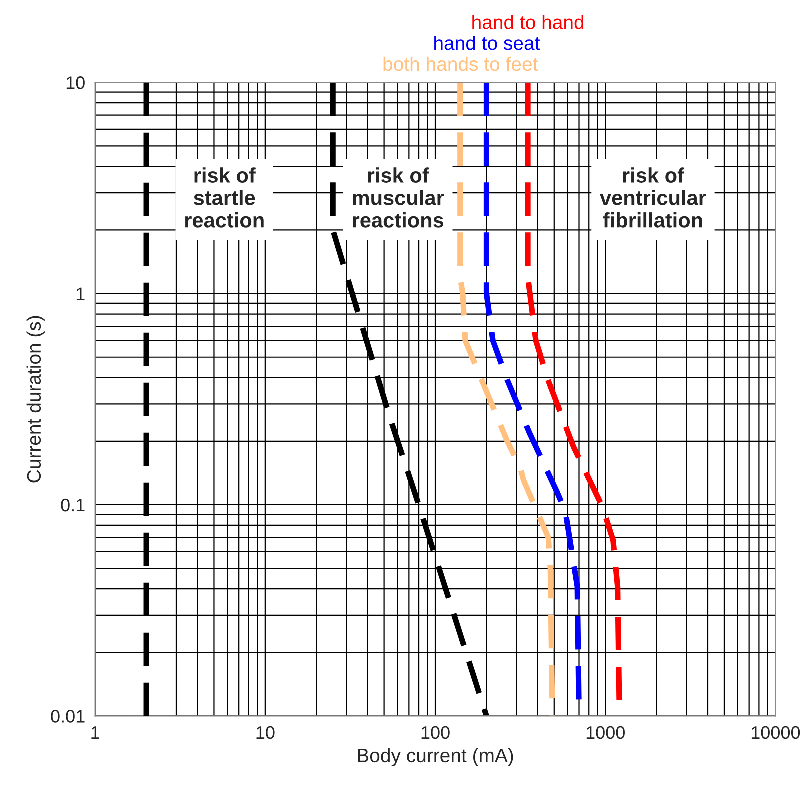 The width and height of the screenshot is (808, 802). I want to click on annotation: risk of muscular reactions, so click(398, 198).